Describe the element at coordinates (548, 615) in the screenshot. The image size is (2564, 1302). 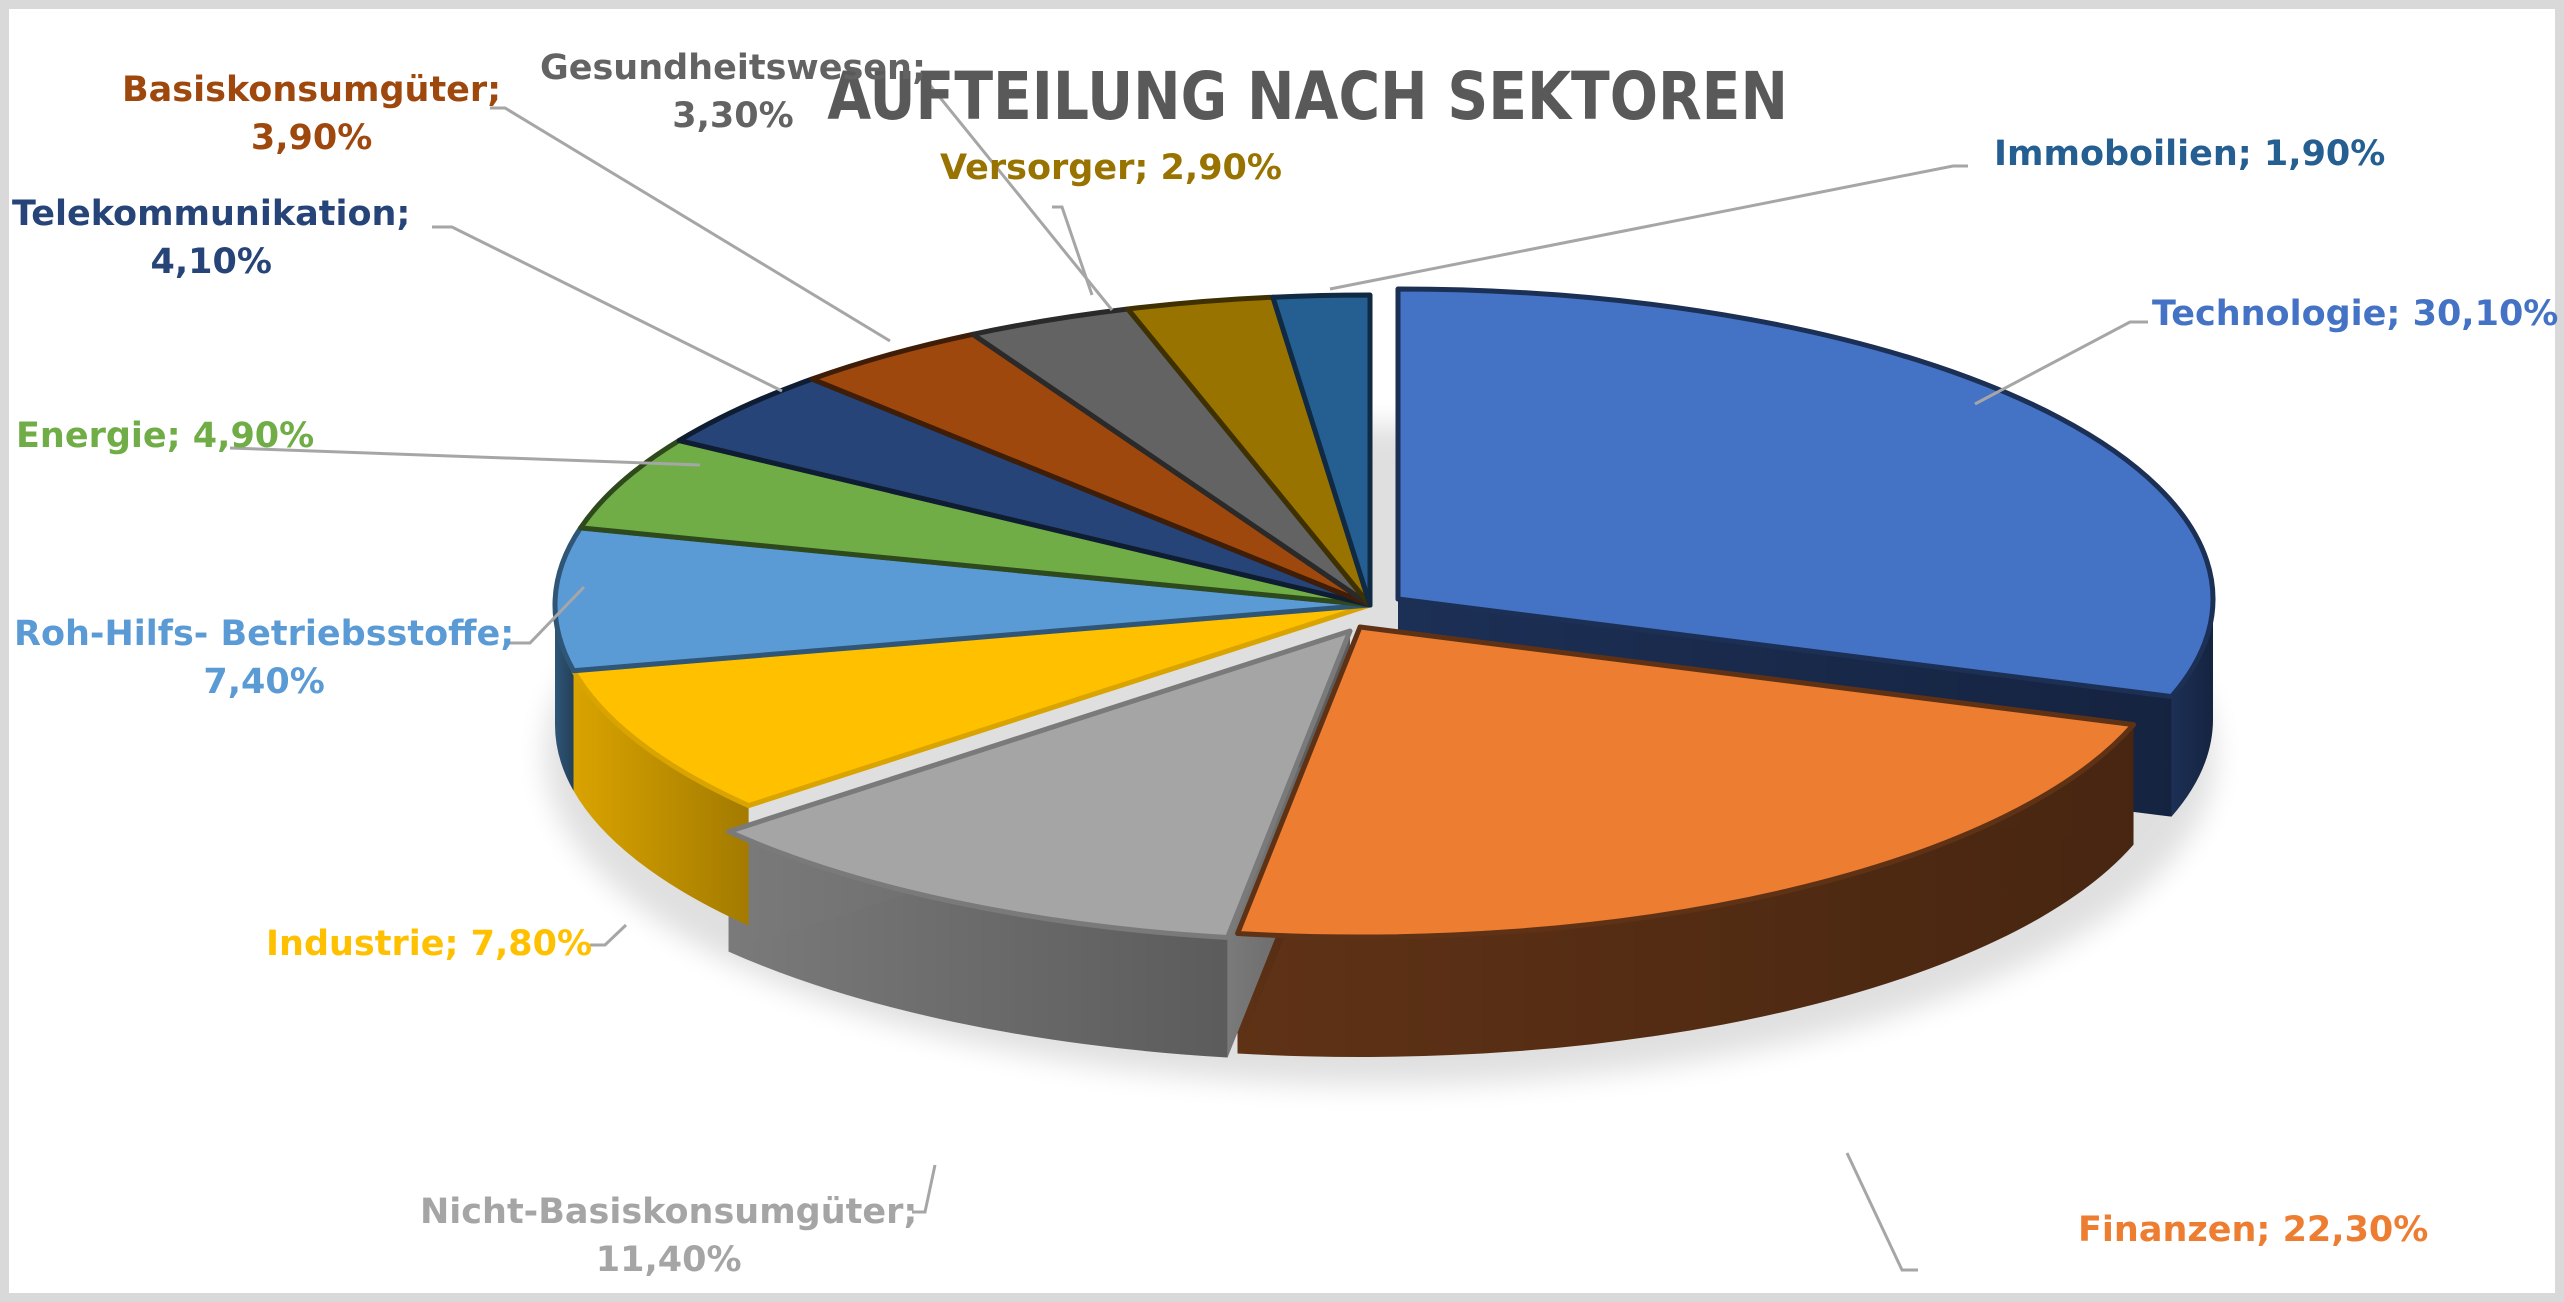
I see `leader-line-roh` at that location.